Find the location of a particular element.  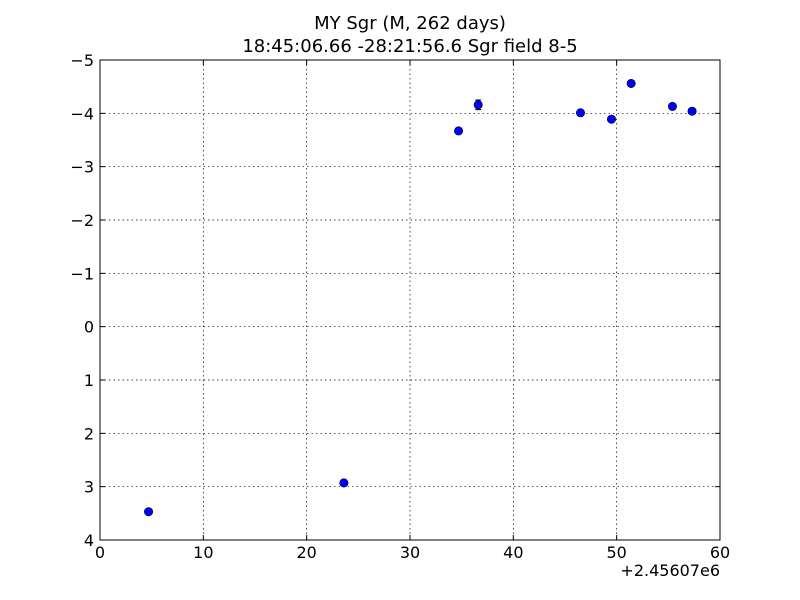

y-tick-label: 1 is located at coordinates (89, 380).